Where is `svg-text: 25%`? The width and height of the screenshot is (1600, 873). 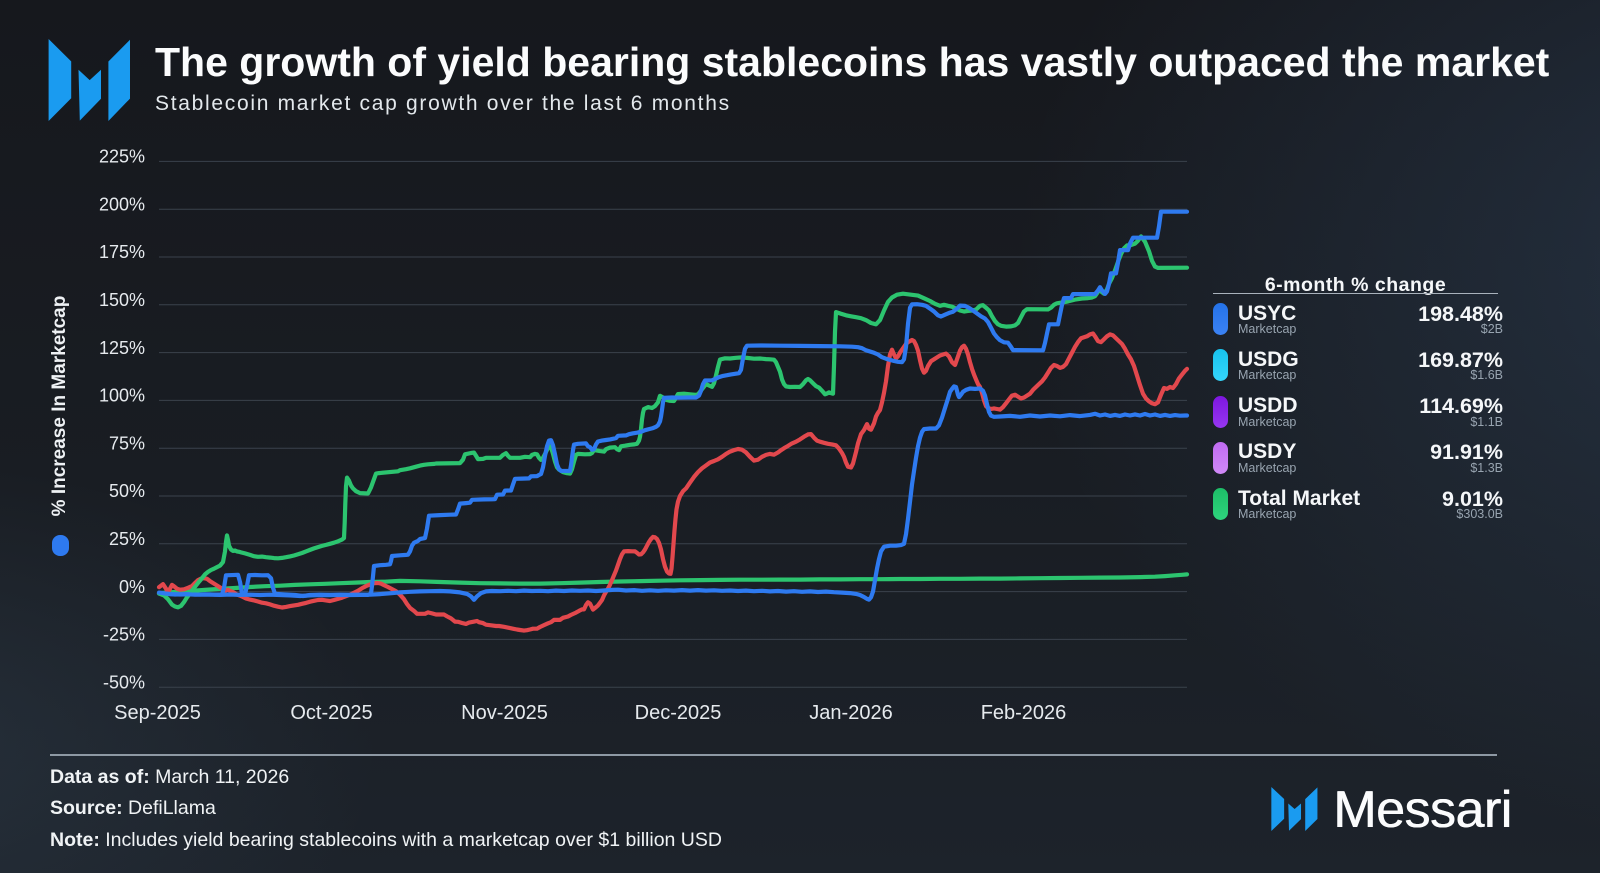 svg-text: 25% is located at coordinates (127, 539).